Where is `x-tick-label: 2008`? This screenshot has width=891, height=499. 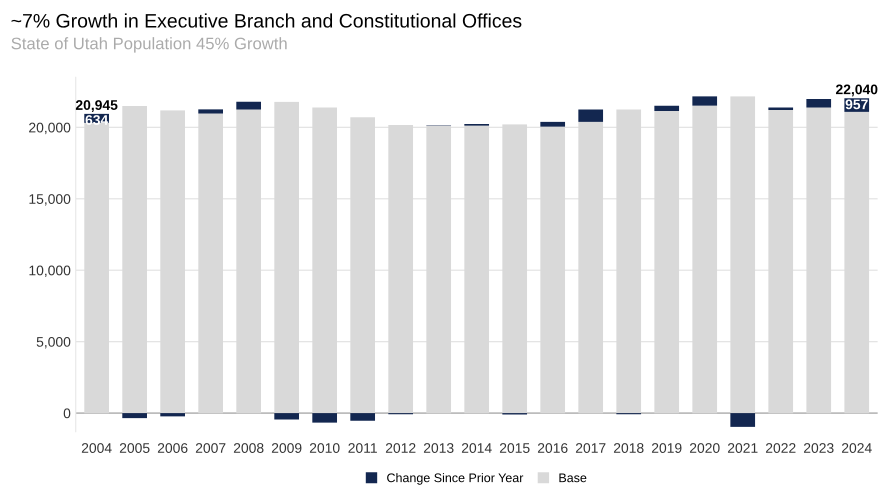 x-tick-label: 2008 is located at coordinates (249, 448).